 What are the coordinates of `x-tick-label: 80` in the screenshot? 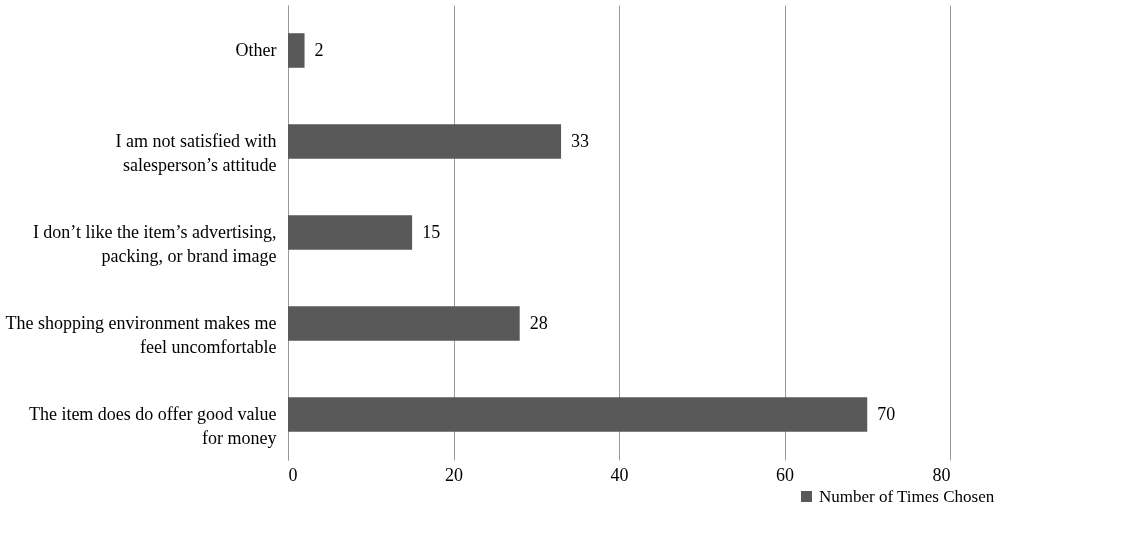 It's located at (941, 474).